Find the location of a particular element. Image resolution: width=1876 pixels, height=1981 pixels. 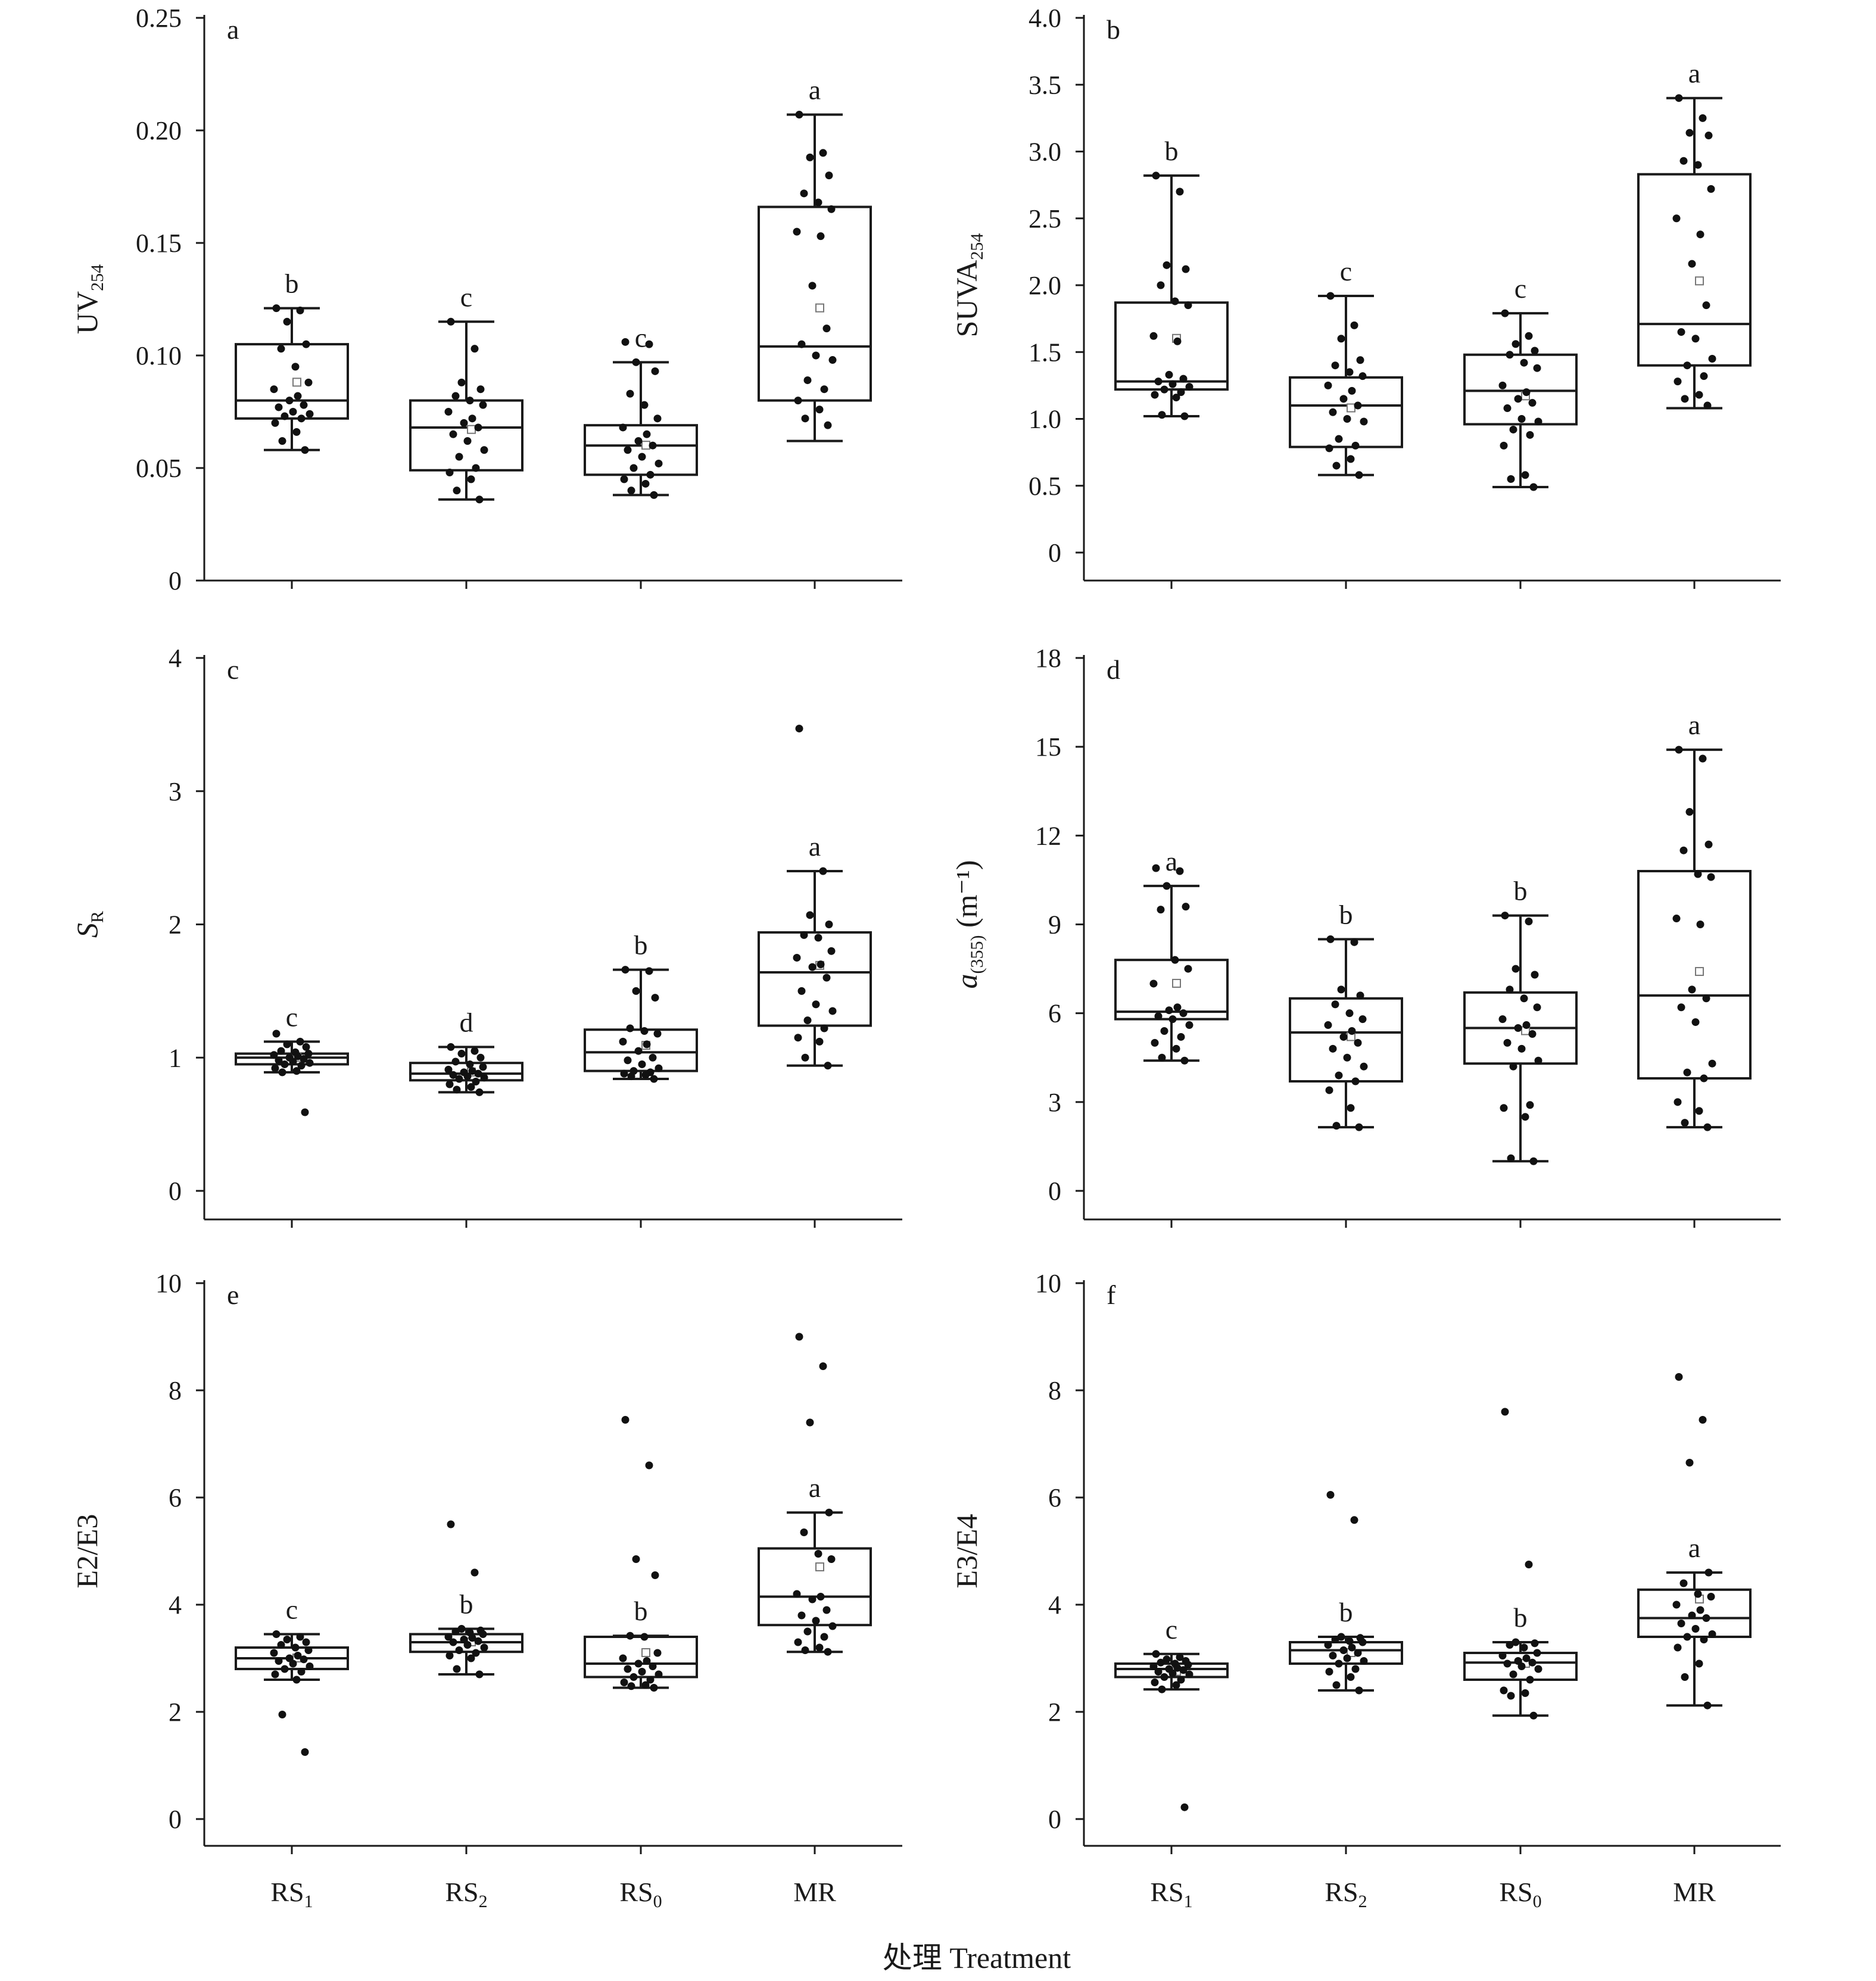

mean-marker is located at coordinates (819, 308).